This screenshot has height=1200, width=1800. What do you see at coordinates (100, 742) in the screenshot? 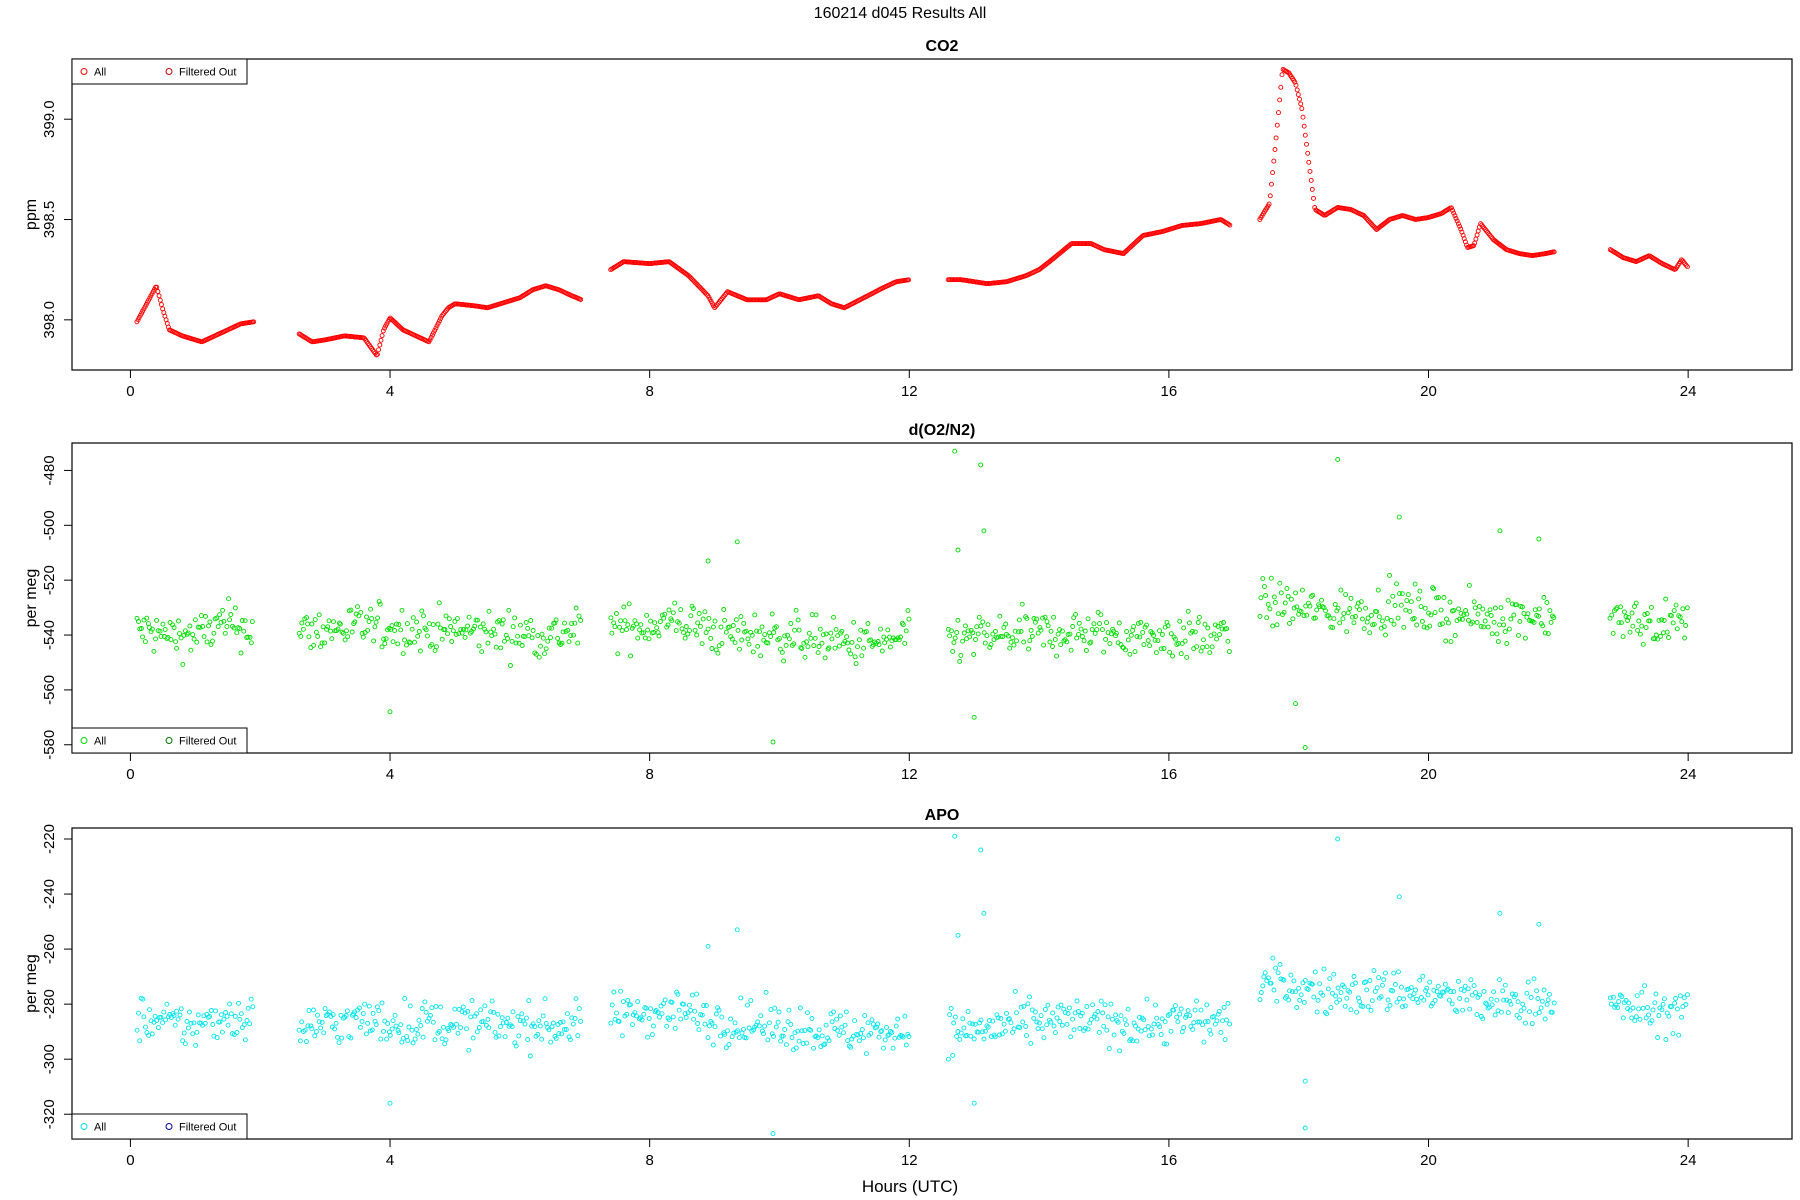
I see `legend-label: All` at bounding box center [100, 742].